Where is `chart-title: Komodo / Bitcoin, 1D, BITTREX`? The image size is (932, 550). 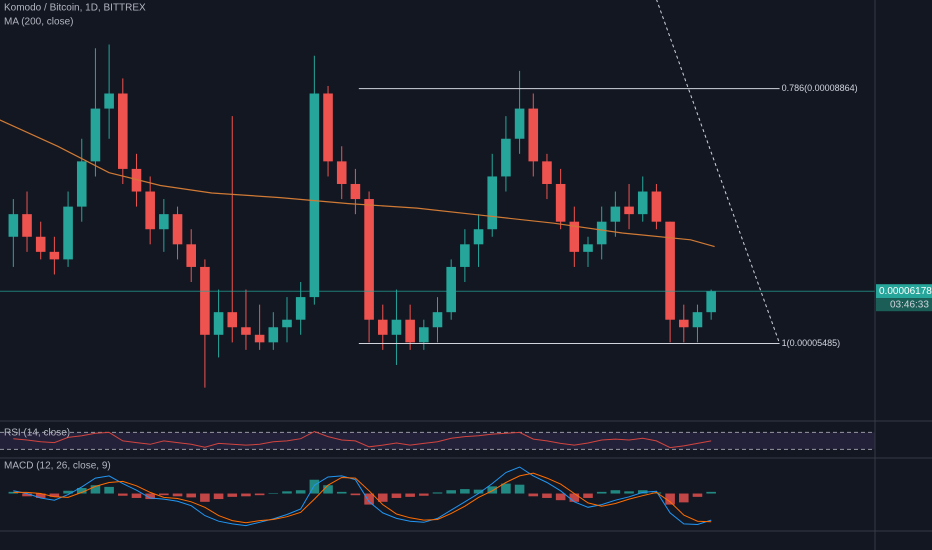
chart-title: Komodo / Bitcoin, 1D, BITTREX is located at coordinates (75, 8).